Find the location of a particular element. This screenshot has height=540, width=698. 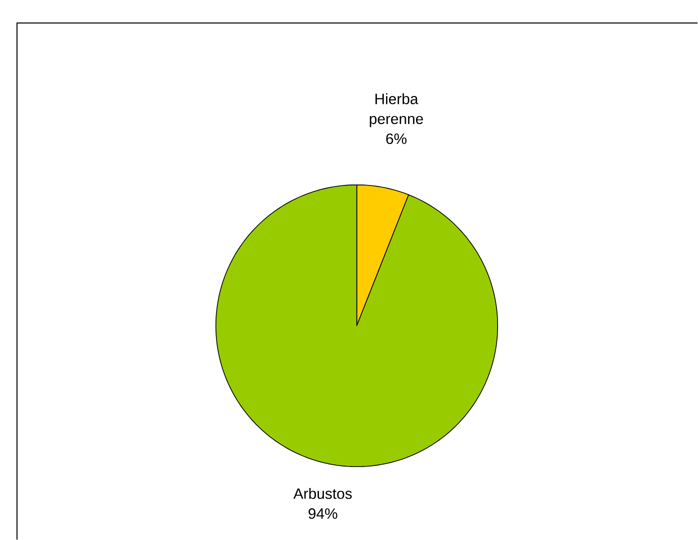

data-label: 6% is located at coordinates (396, 138).